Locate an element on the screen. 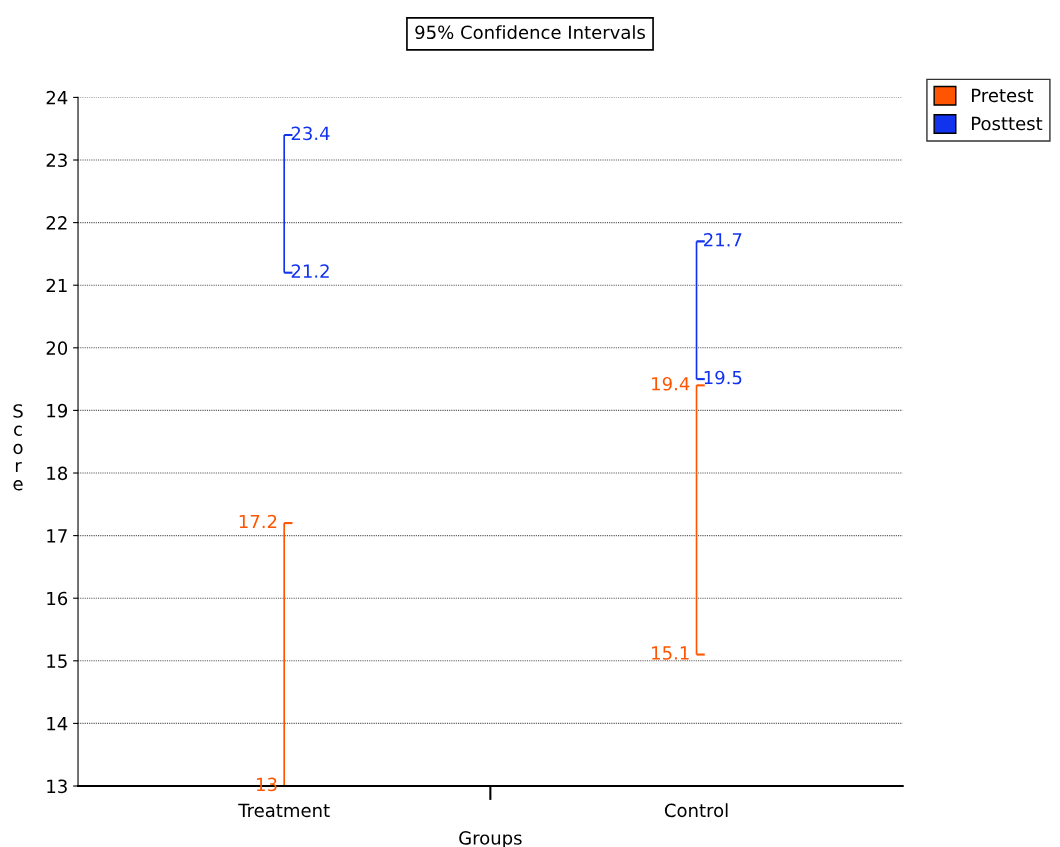 The image size is (1060, 847). y-tick-label: 22 is located at coordinates (56, 223).